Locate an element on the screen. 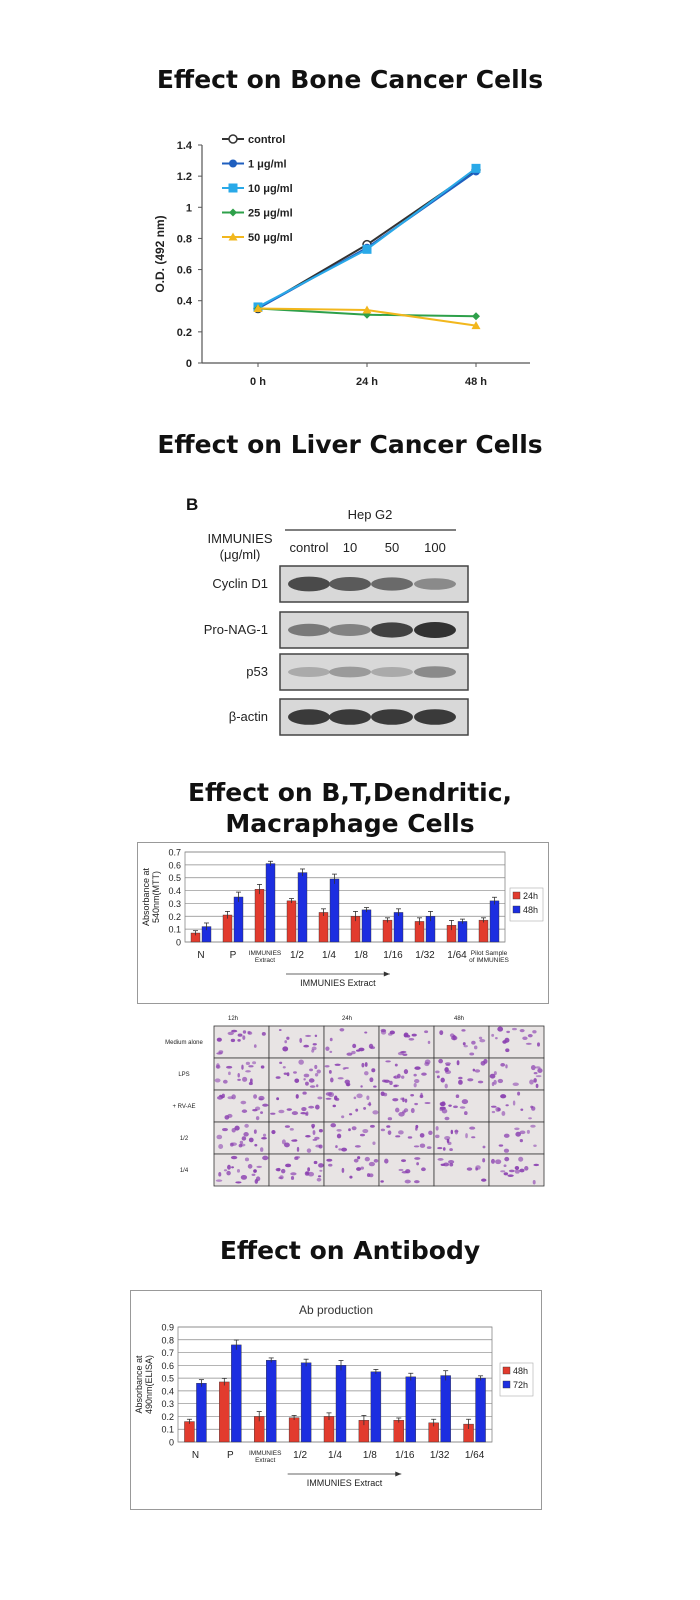 The image size is (700, 1600). y-tick-label: 0 is located at coordinates (189, 364).